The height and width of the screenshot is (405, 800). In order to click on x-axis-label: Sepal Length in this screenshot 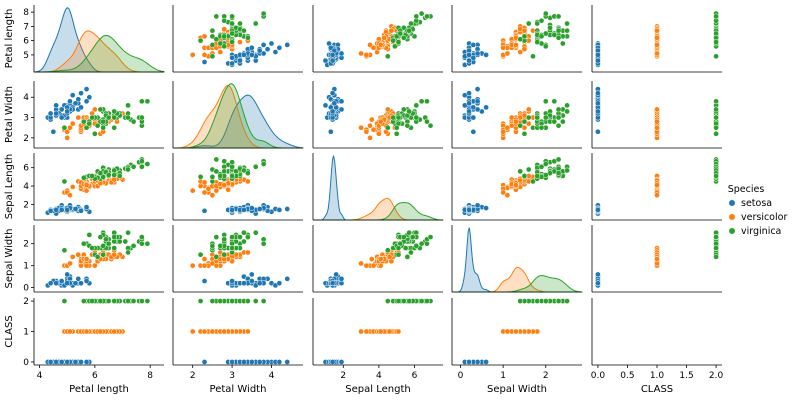, I will do `click(377, 389)`.